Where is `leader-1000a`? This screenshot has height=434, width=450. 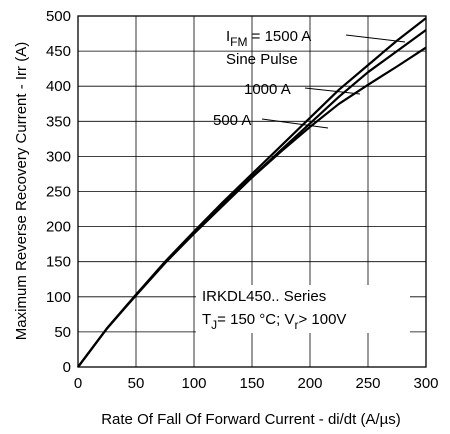
leader-1000a is located at coordinates (332, 91).